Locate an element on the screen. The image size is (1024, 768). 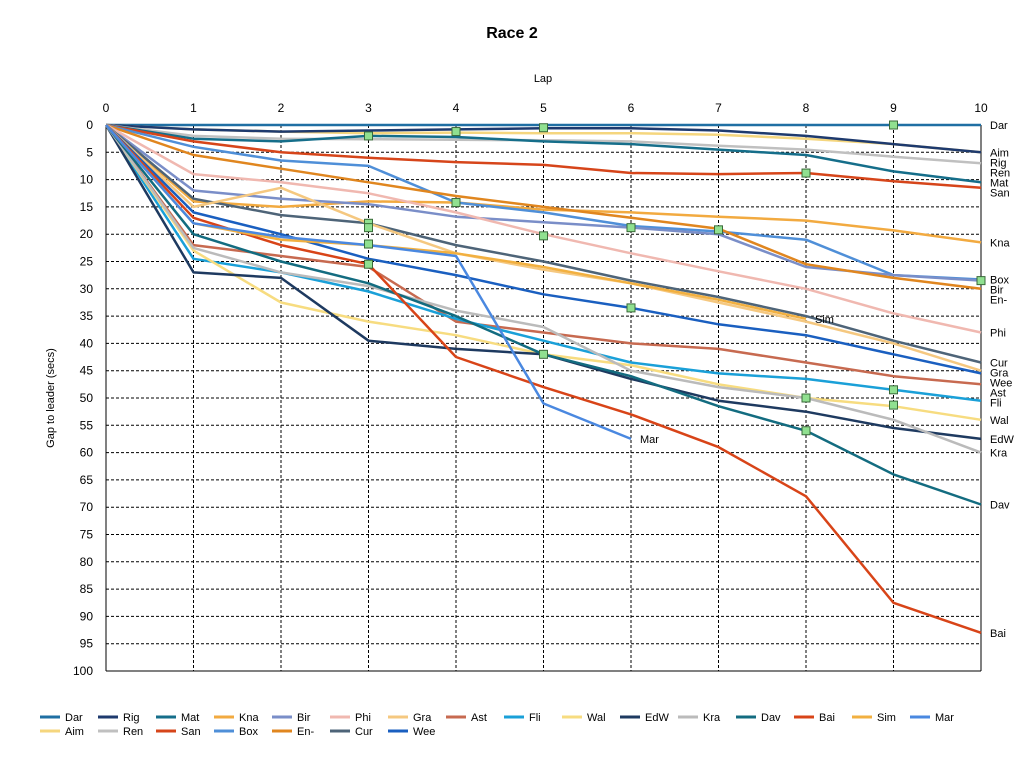
y-tick-label: 100 is located at coordinates (83, 671).